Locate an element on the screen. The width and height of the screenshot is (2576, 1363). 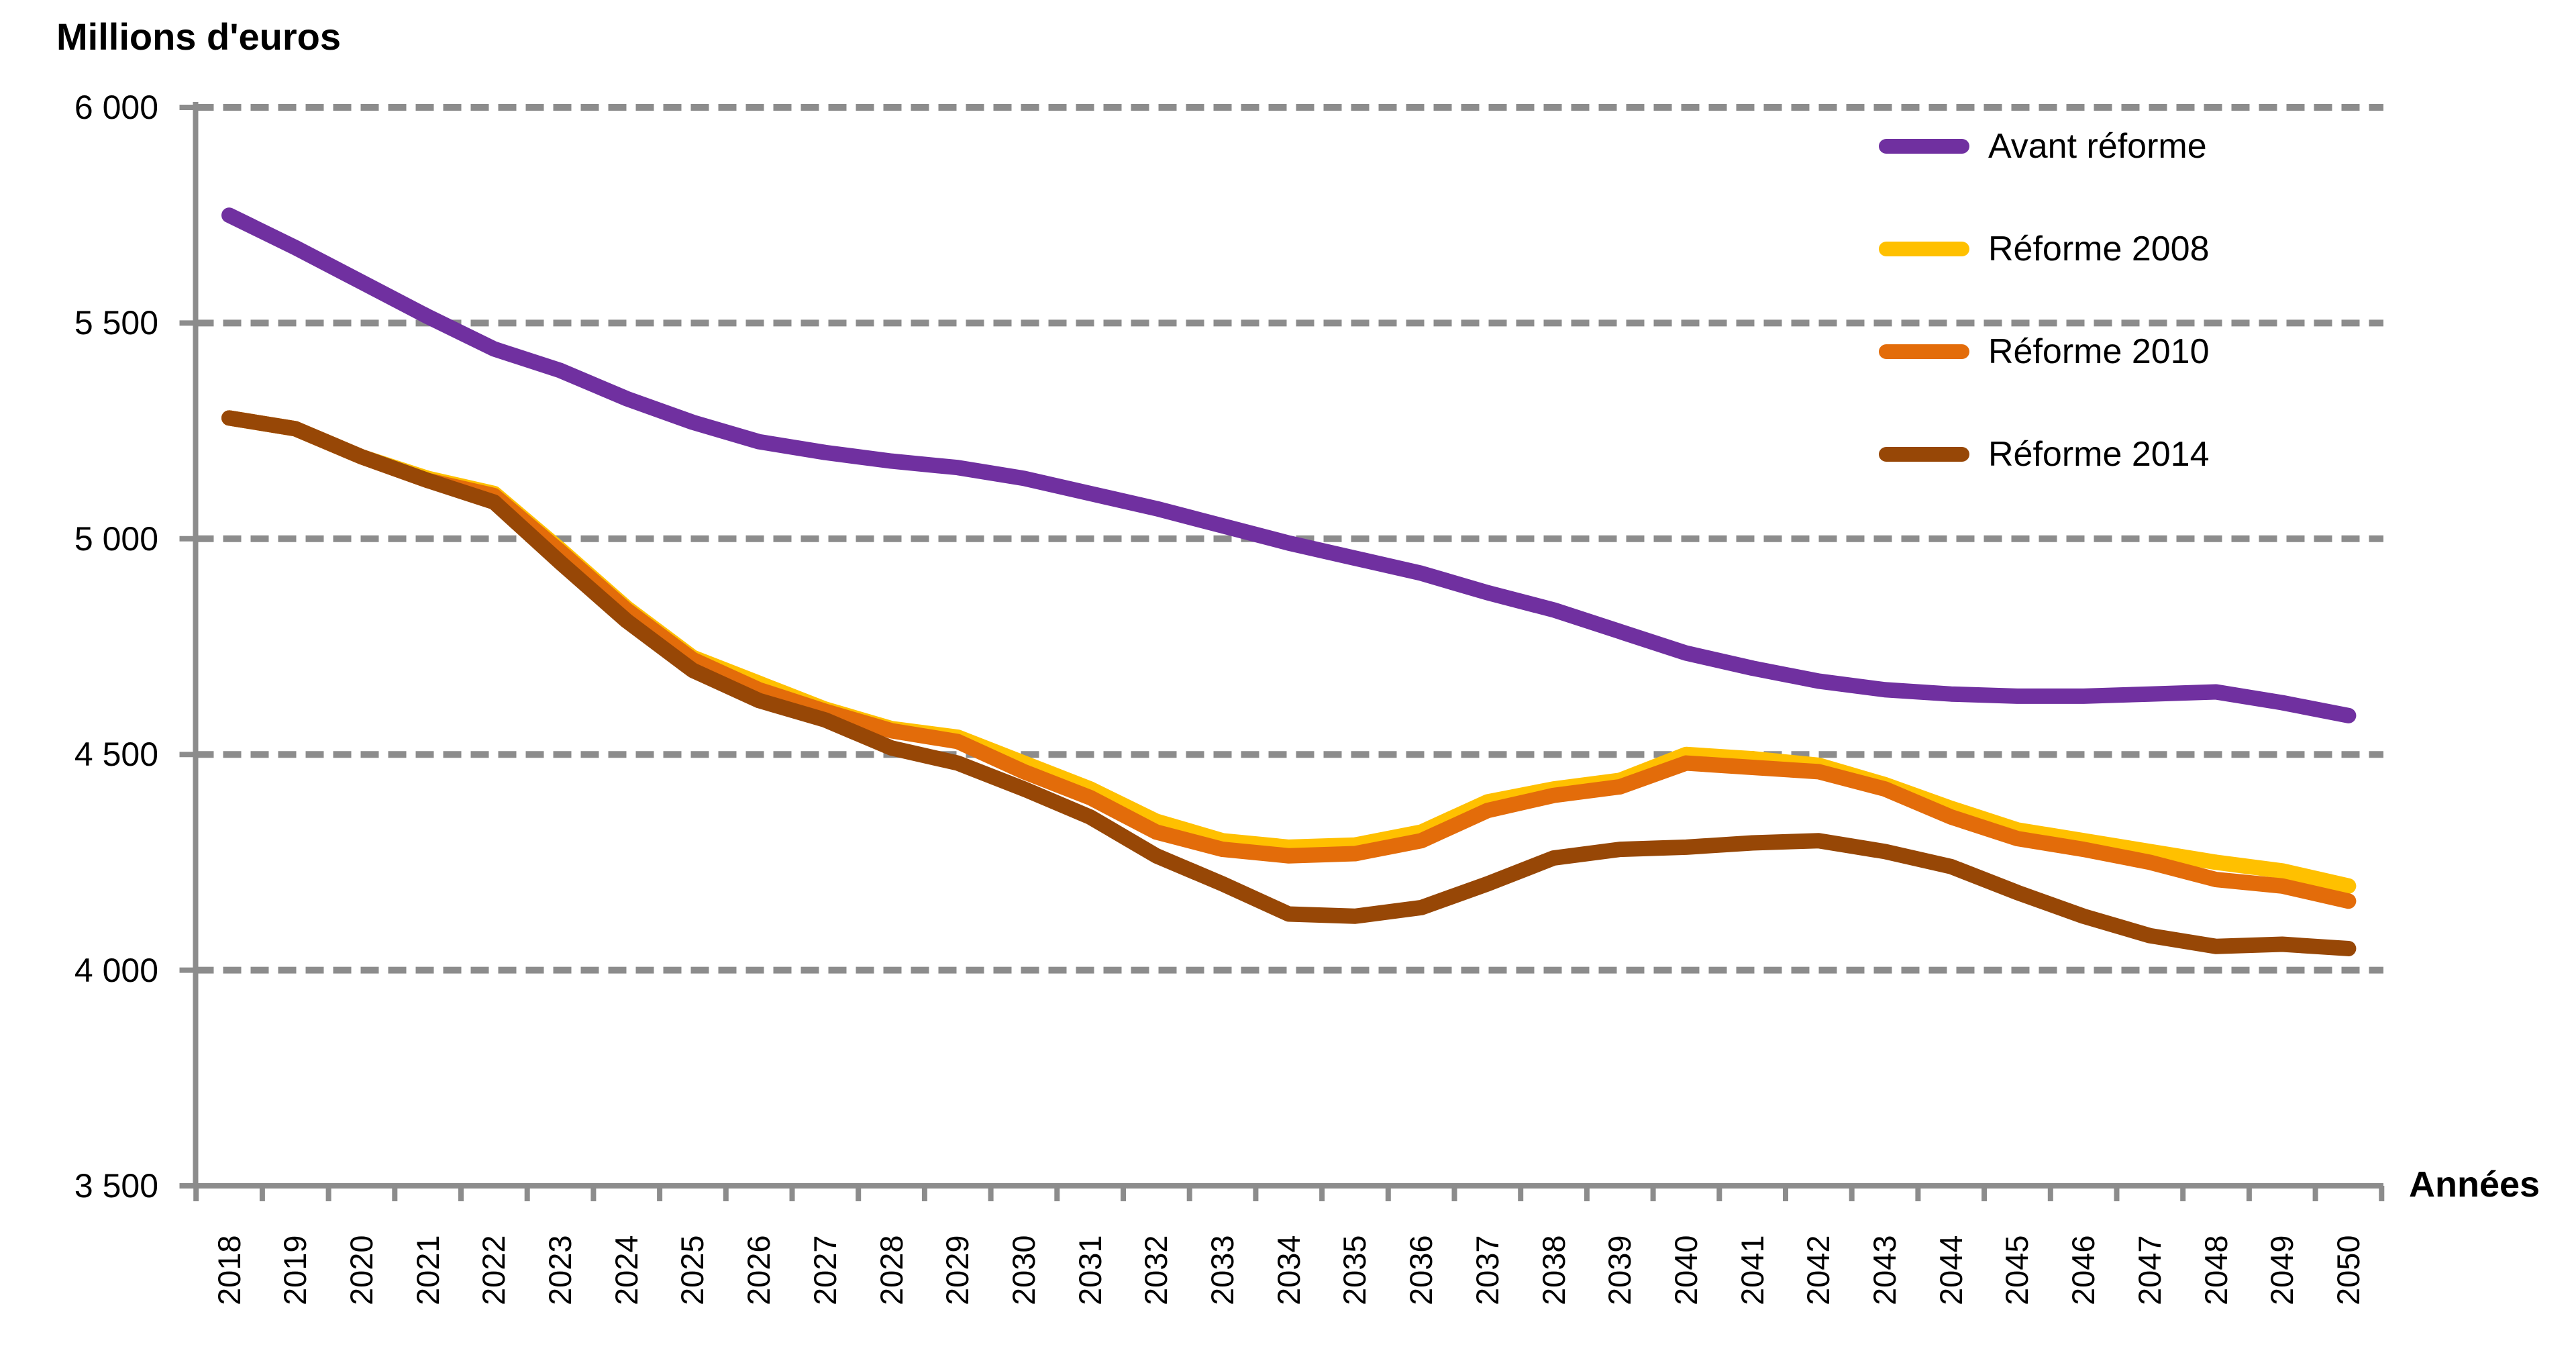
y-axis-label-3500: 3 500 is located at coordinates (116, 1186).